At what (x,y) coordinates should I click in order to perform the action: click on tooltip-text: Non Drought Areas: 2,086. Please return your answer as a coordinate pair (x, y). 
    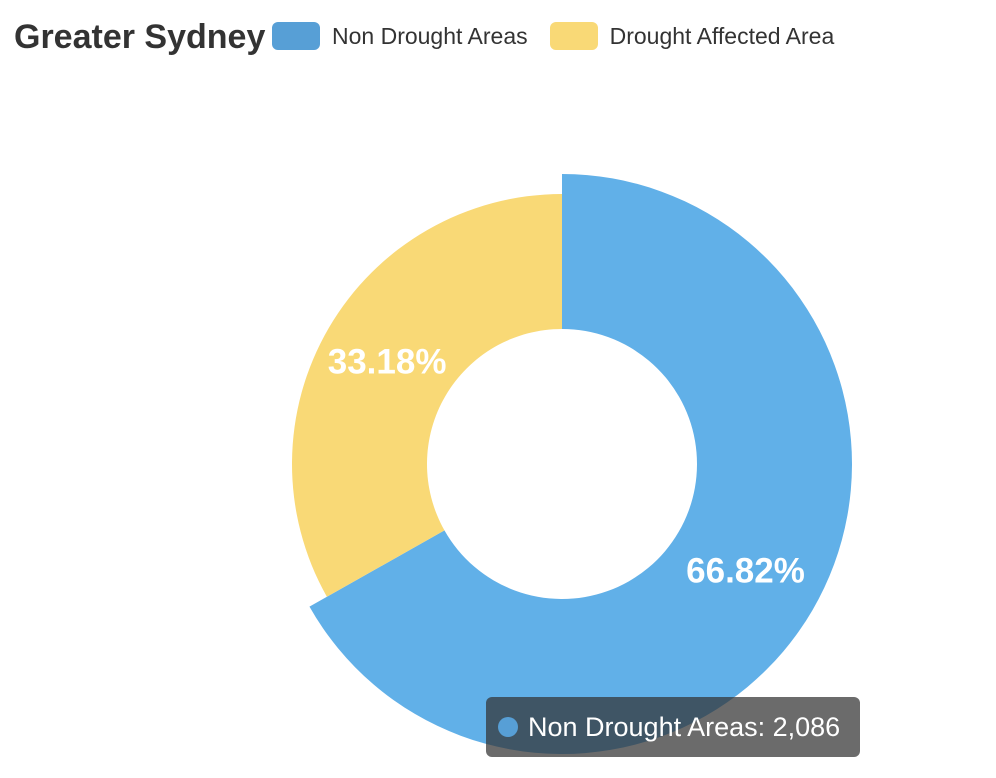
    Looking at the image, I should click on (684, 726).